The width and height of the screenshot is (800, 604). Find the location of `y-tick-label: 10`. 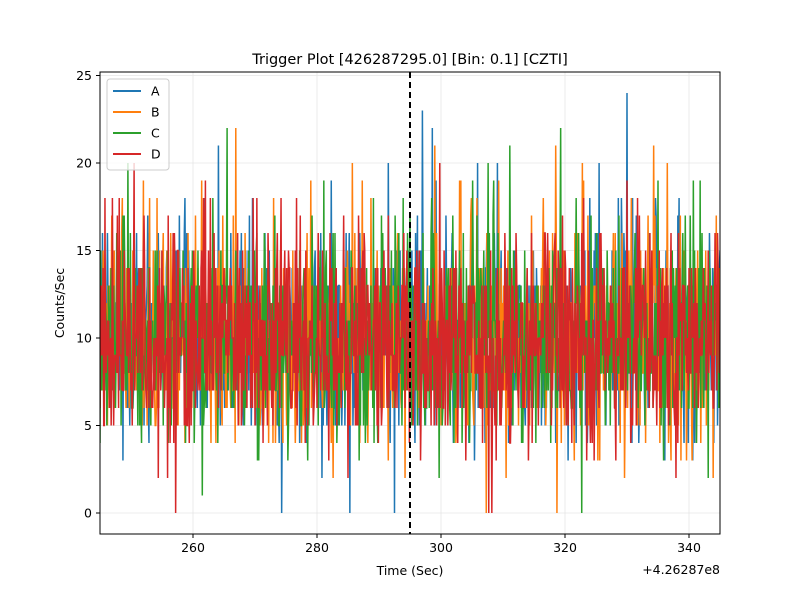

y-tick-label: 10 is located at coordinates (84, 338).